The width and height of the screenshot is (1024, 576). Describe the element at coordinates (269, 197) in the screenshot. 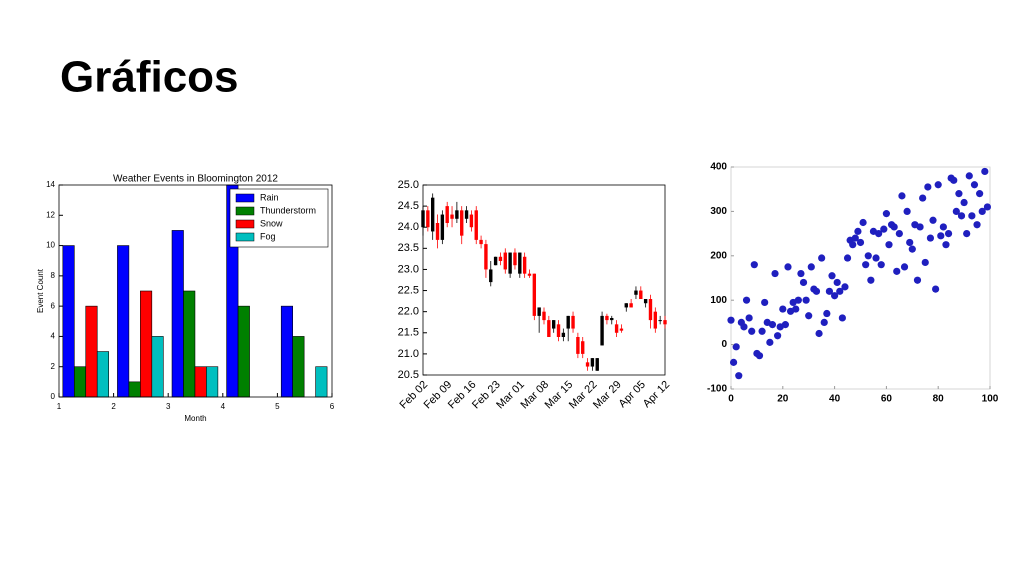

I see `legend-label: Rain` at that location.